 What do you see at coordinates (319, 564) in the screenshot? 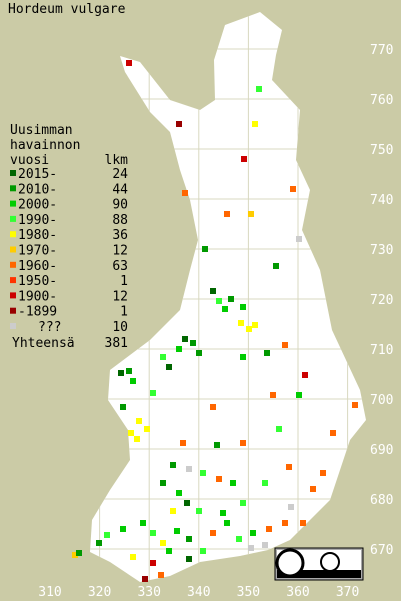
I see `license-badge` at bounding box center [319, 564].